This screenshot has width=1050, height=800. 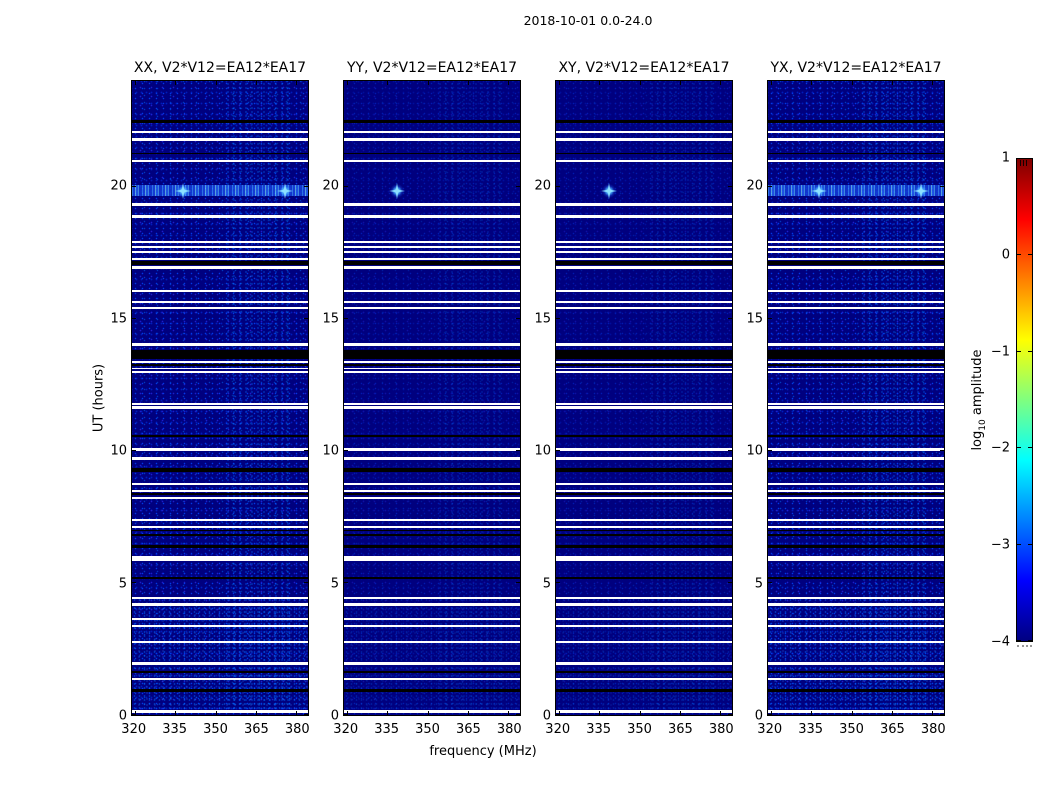 What do you see at coordinates (346, 729) in the screenshot?
I see `x-tick-label: 320` at bounding box center [346, 729].